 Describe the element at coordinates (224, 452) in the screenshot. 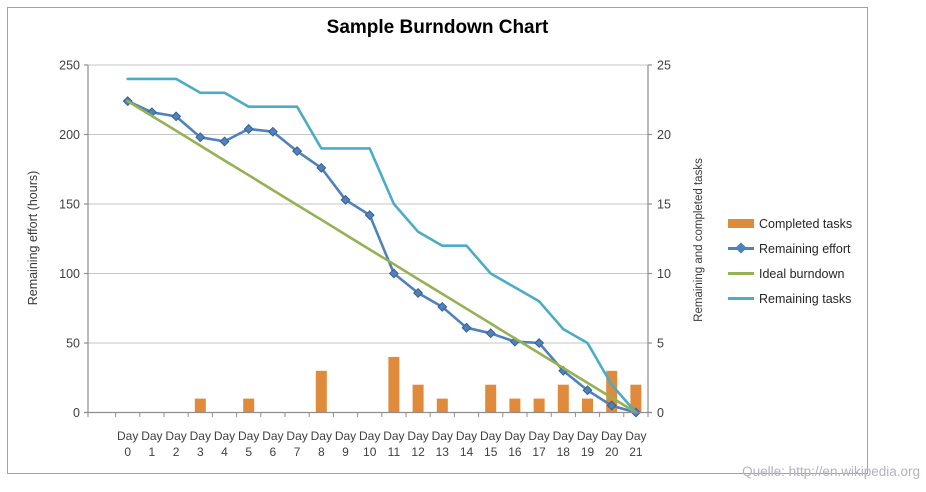

I see `x-label-number: 4` at that location.